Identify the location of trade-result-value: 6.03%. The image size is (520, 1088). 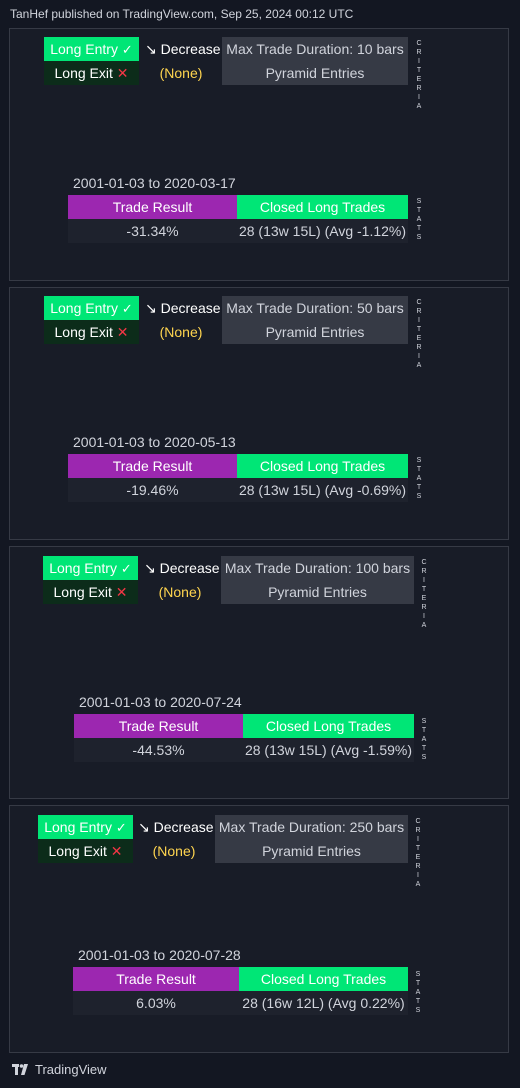
(156, 1003).